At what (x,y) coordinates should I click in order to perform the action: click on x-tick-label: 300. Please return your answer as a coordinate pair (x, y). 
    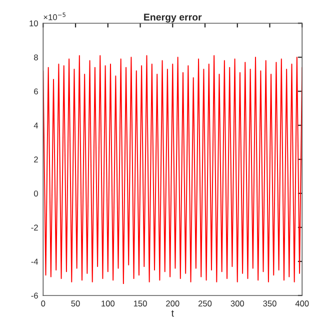
    Looking at the image, I should click on (237, 303).